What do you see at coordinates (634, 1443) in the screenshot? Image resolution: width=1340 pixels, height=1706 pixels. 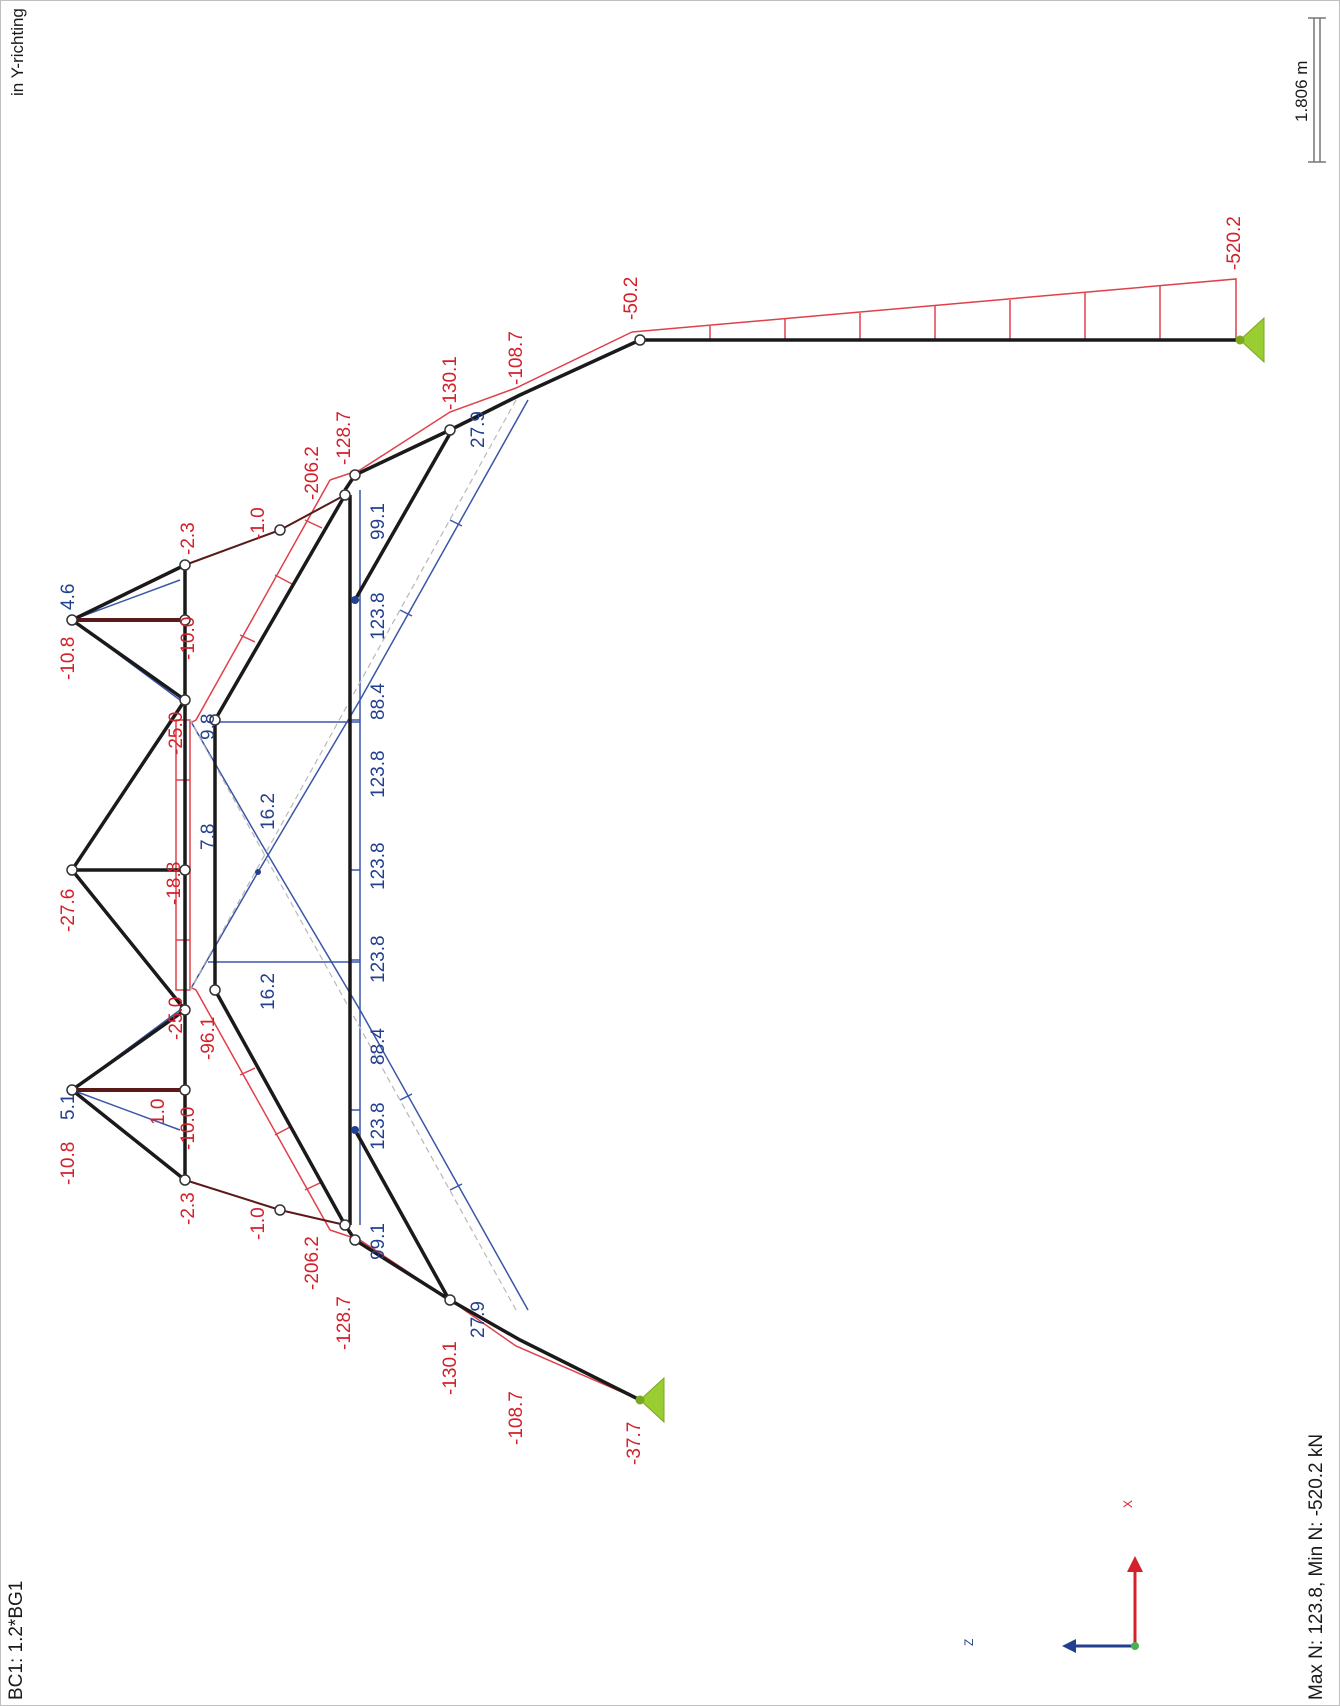 I see `label-support-left: -37.7` at bounding box center [634, 1443].